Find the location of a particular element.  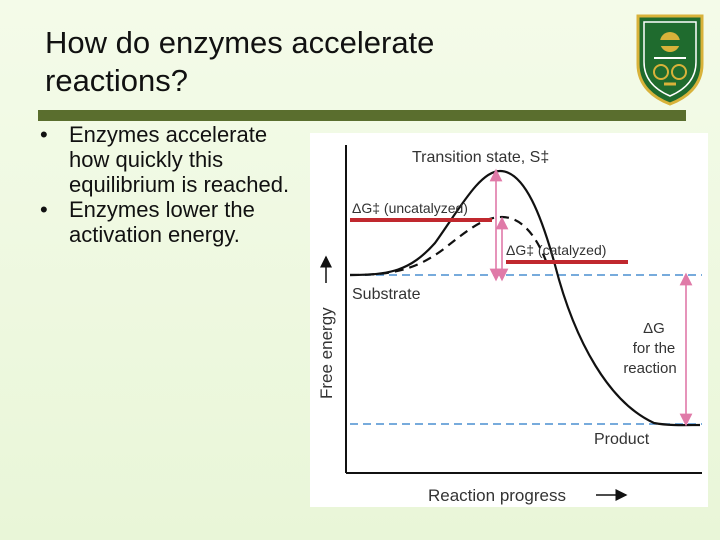

delta-g-label-line-1: ΔG is located at coordinates (654, 328).